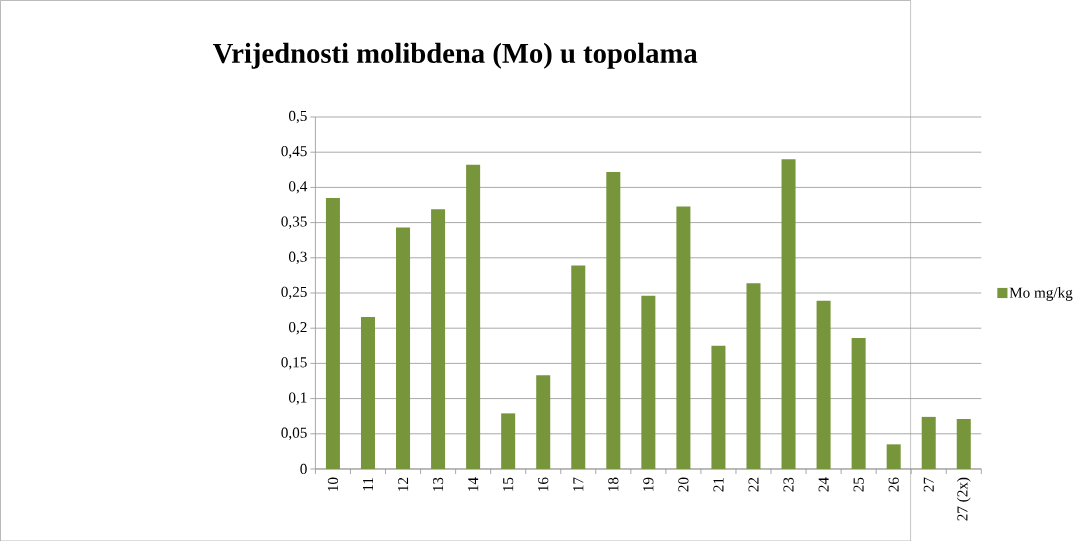 The width and height of the screenshot is (1077, 541). What do you see at coordinates (298, 187) in the screenshot?
I see `y-tick-label: 0,4` at bounding box center [298, 187].